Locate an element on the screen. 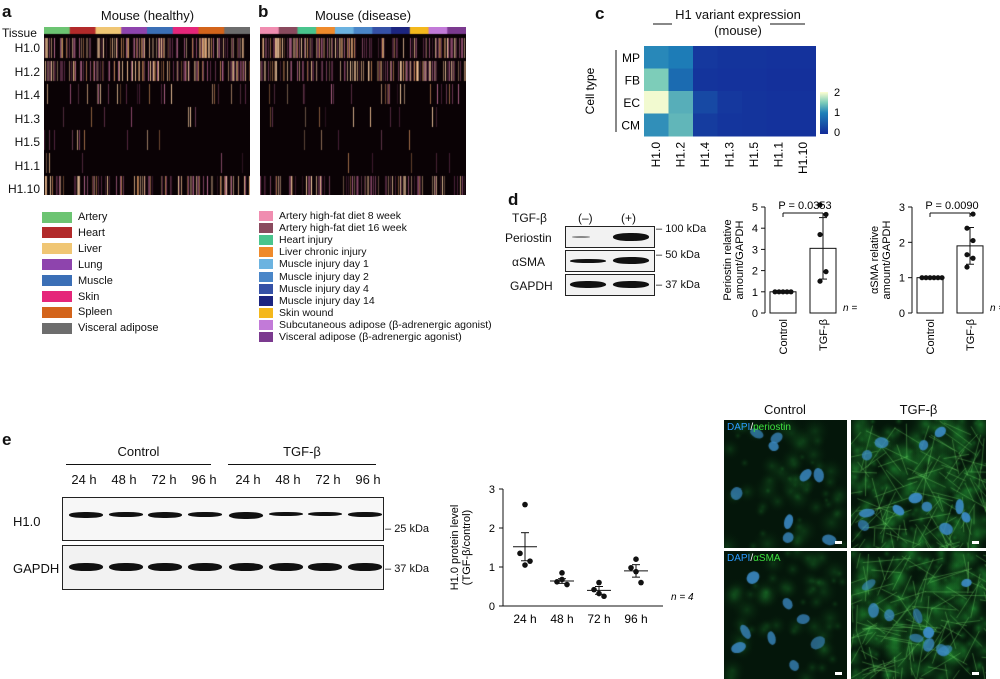  cond-plus: (+) is located at coordinates (628, 218).